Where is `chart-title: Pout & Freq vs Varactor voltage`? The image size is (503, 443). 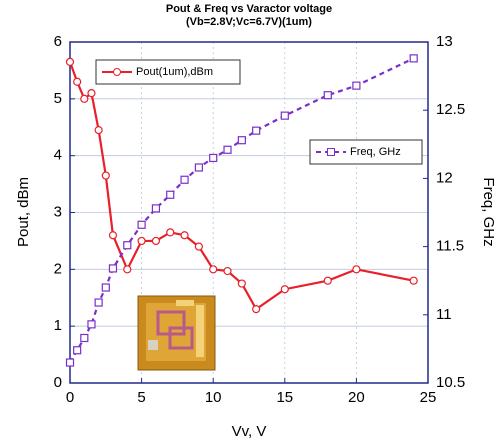 chart-title: Pout & Freq vs Varactor voltage is located at coordinates (249, 9).